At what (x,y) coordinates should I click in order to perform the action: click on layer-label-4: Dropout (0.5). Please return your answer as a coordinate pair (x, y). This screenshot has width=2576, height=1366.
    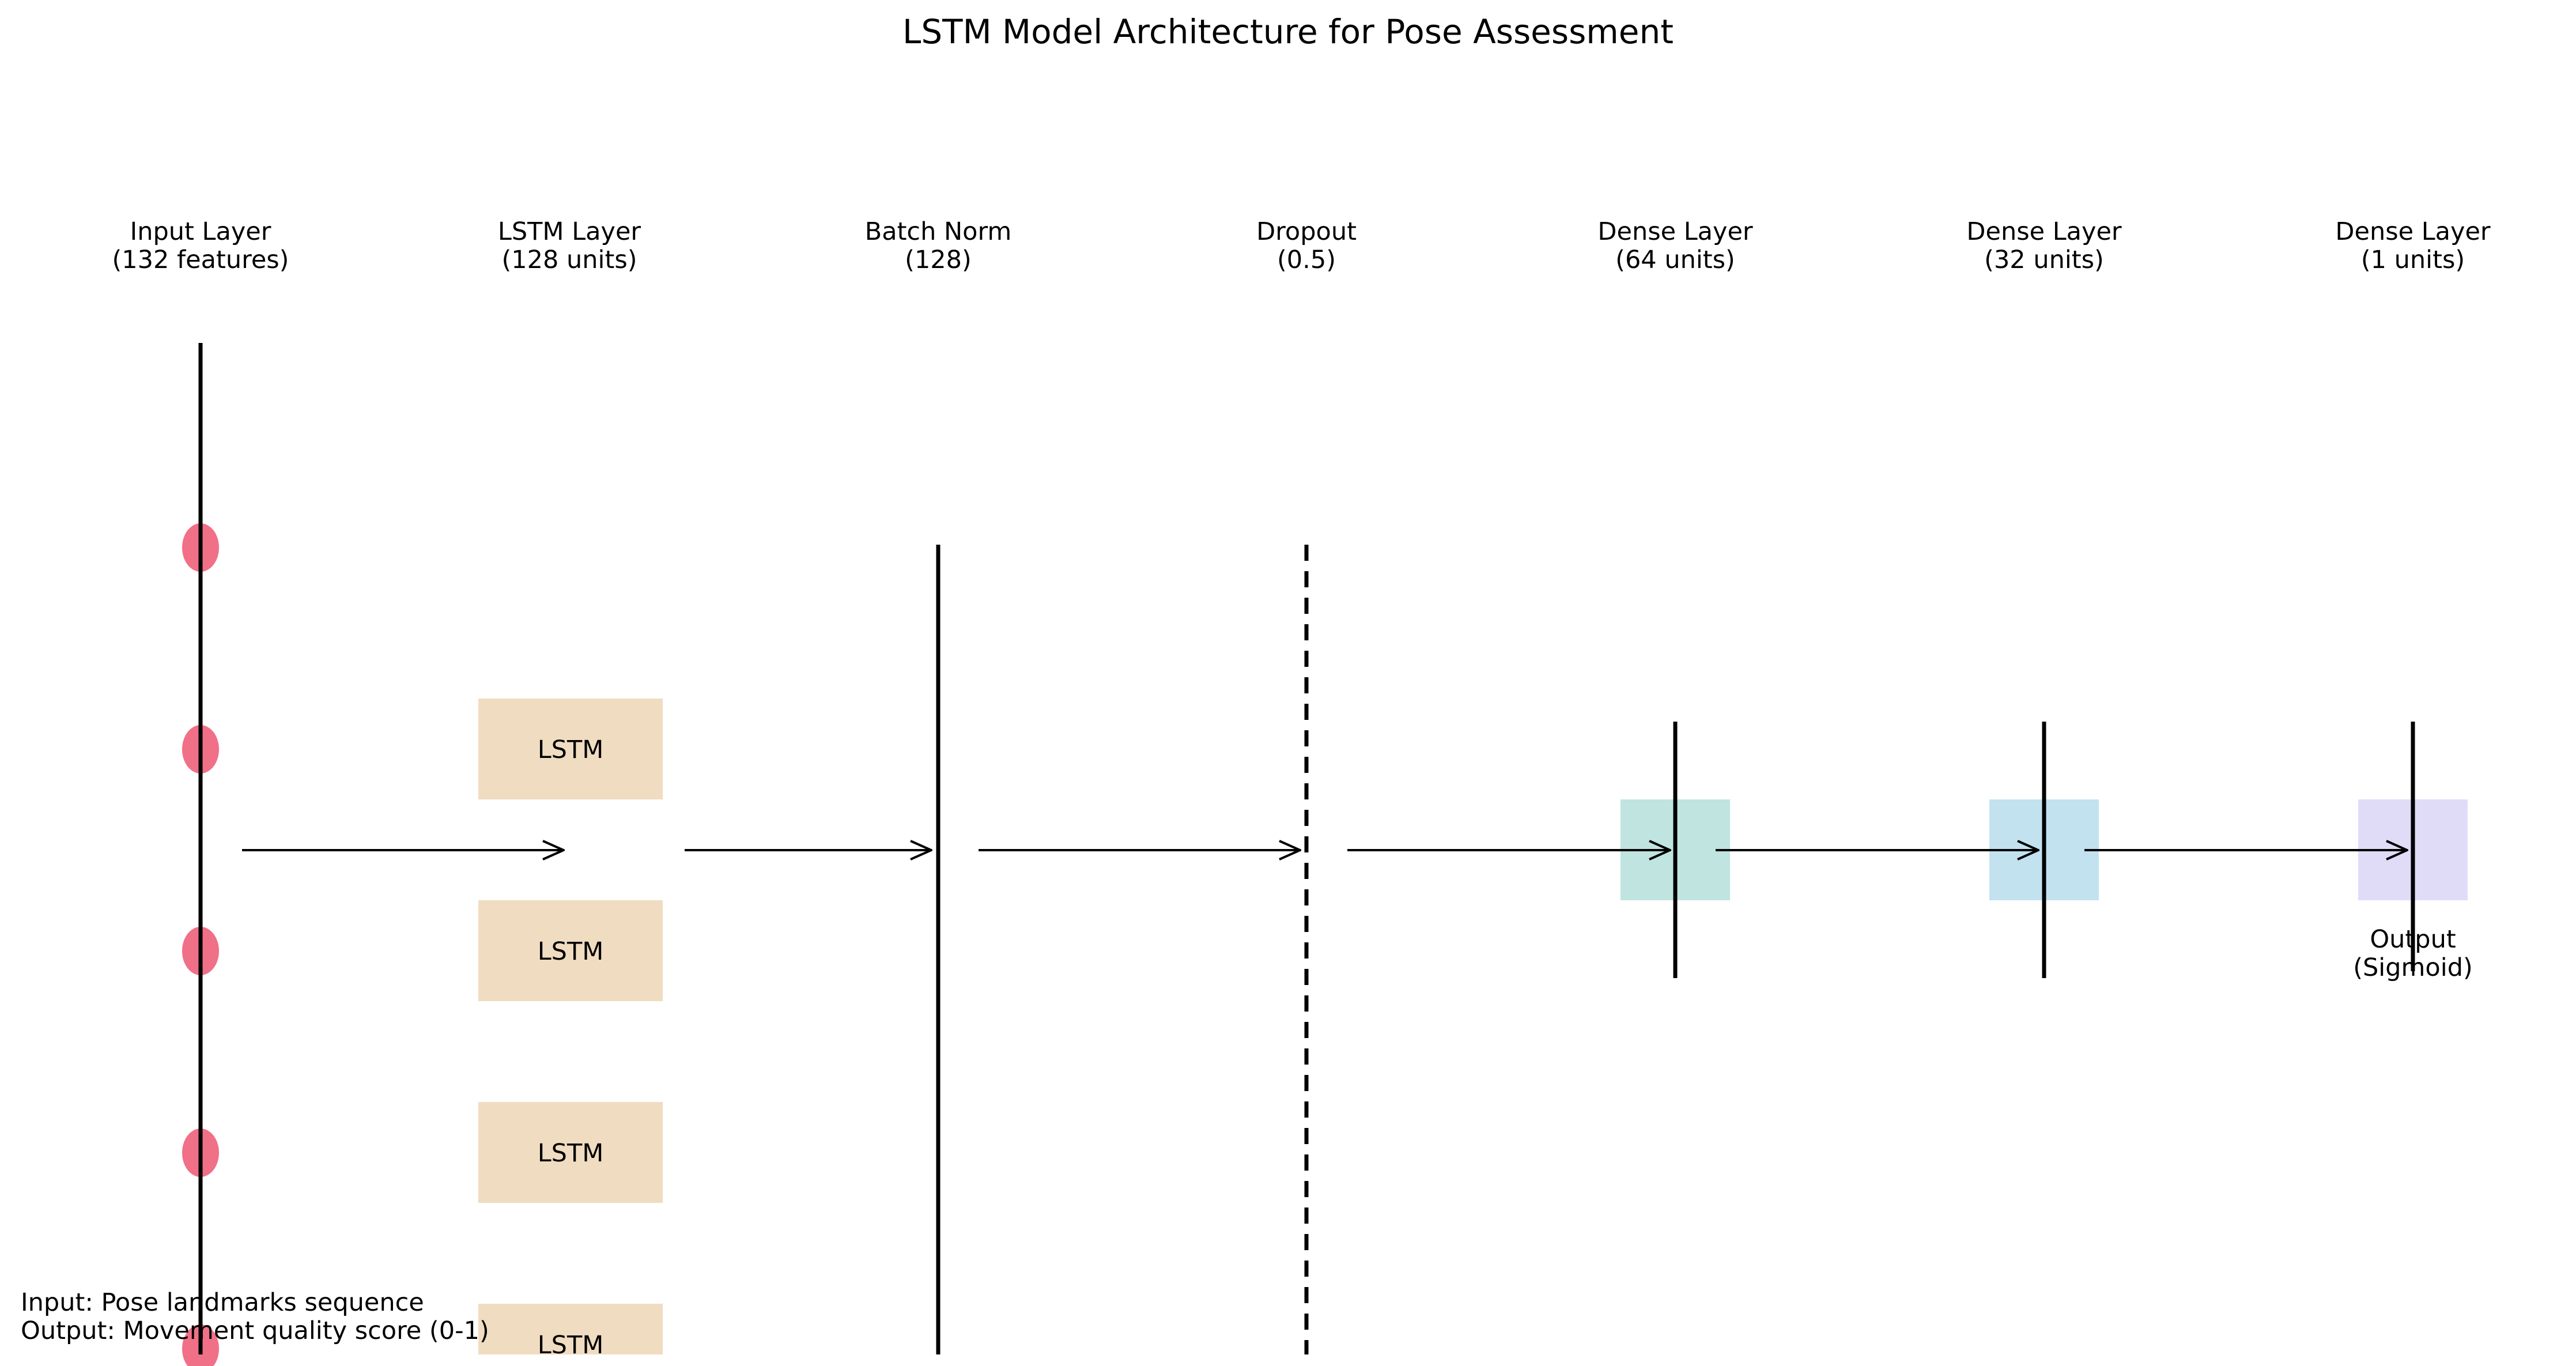
    Looking at the image, I should click on (1306, 246).